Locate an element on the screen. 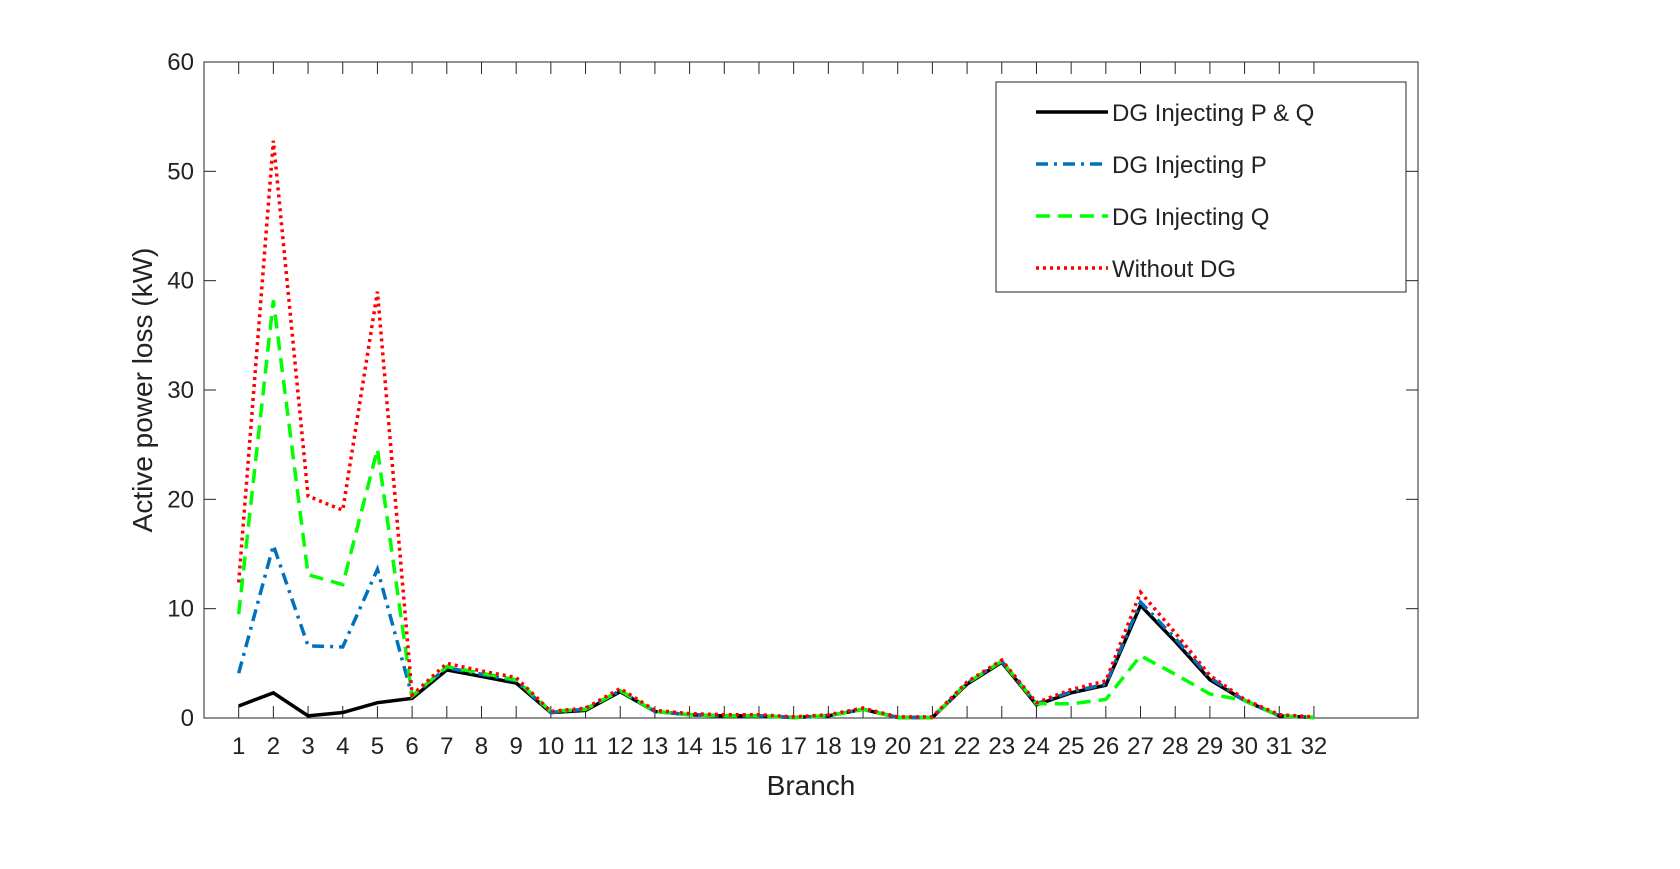 The width and height of the screenshot is (1680, 869). x-tick-label: 30 is located at coordinates (1244, 746).